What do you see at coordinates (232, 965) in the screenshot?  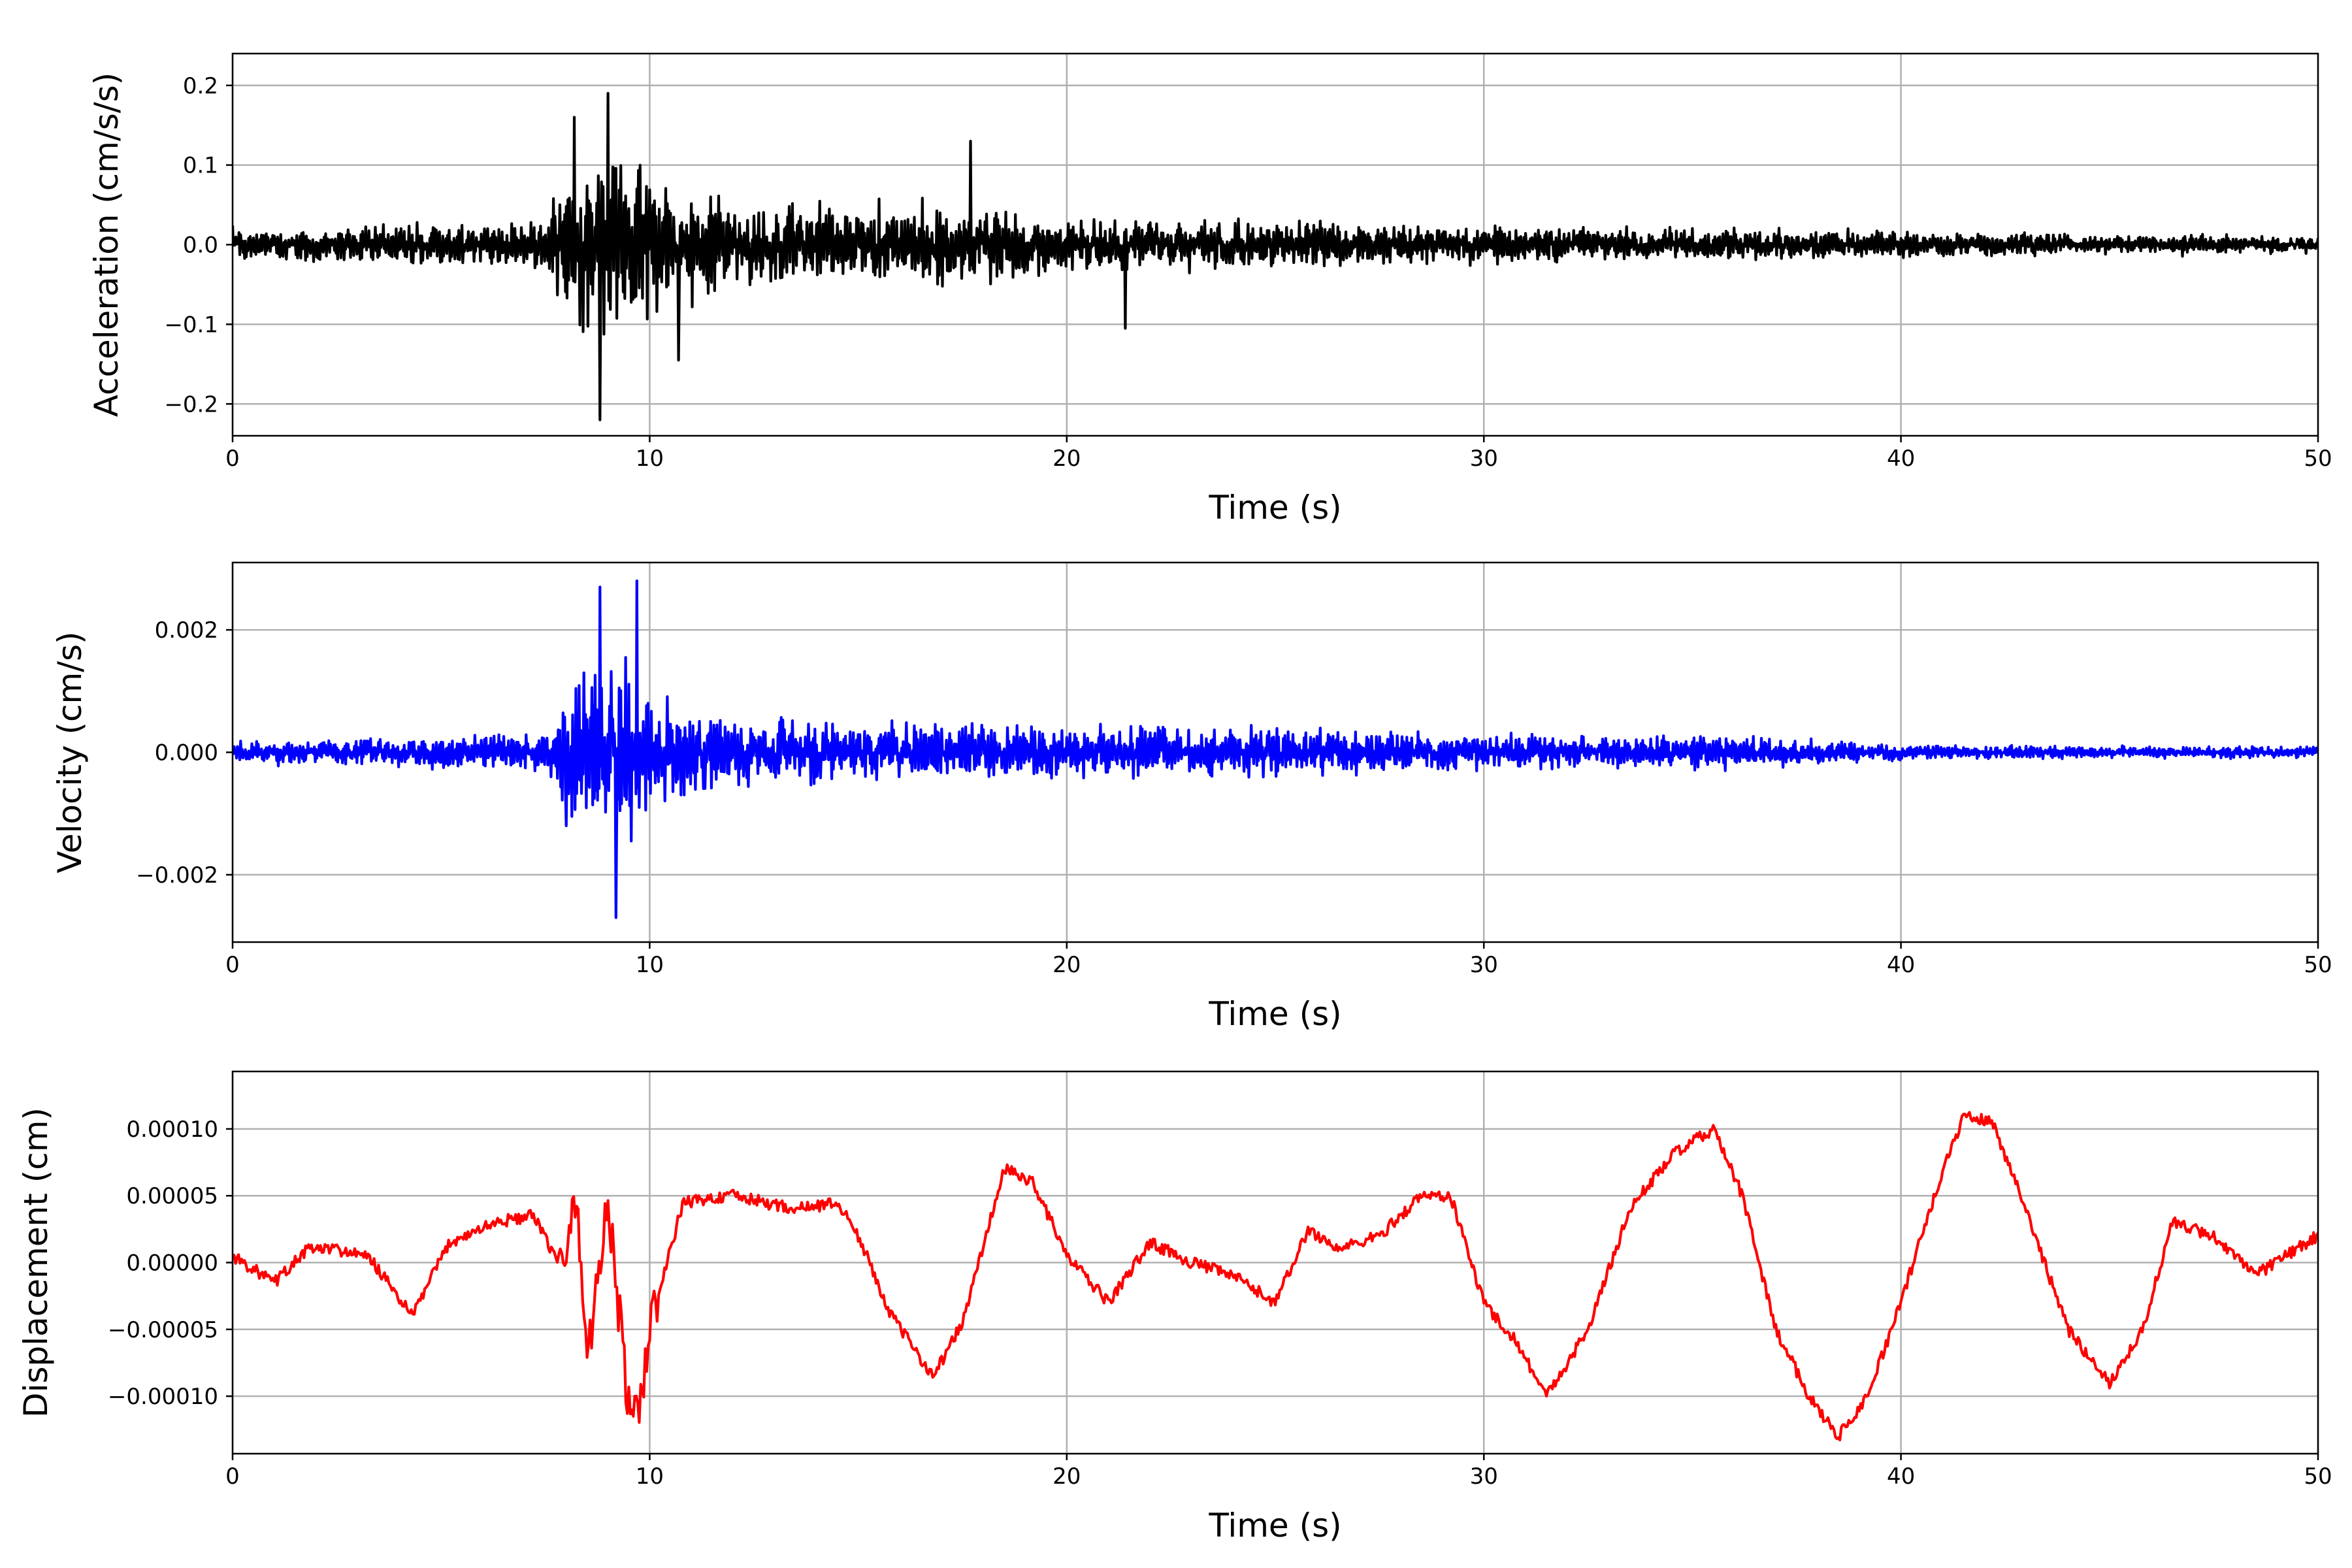 I see `velocity-x-tick-label: 0` at bounding box center [232, 965].